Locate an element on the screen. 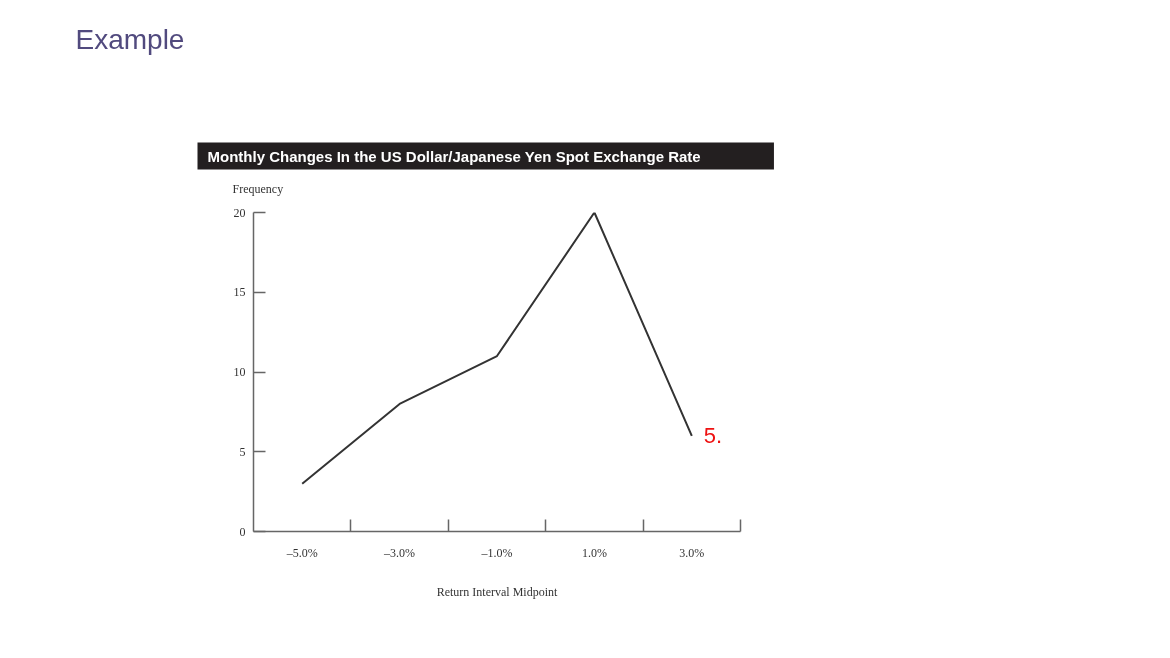 The height and width of the screenshot is (658, 1170). y-tick-label: 10 is located at coordinates (239, 372).